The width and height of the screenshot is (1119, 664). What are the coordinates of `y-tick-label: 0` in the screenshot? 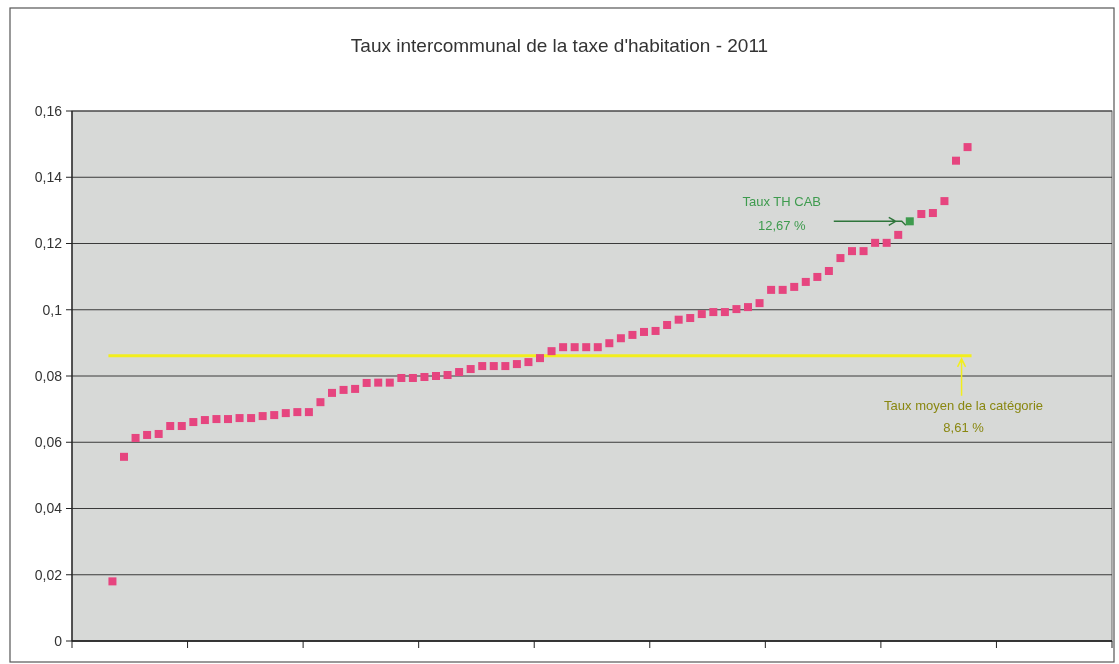 It's located at (58, 640).